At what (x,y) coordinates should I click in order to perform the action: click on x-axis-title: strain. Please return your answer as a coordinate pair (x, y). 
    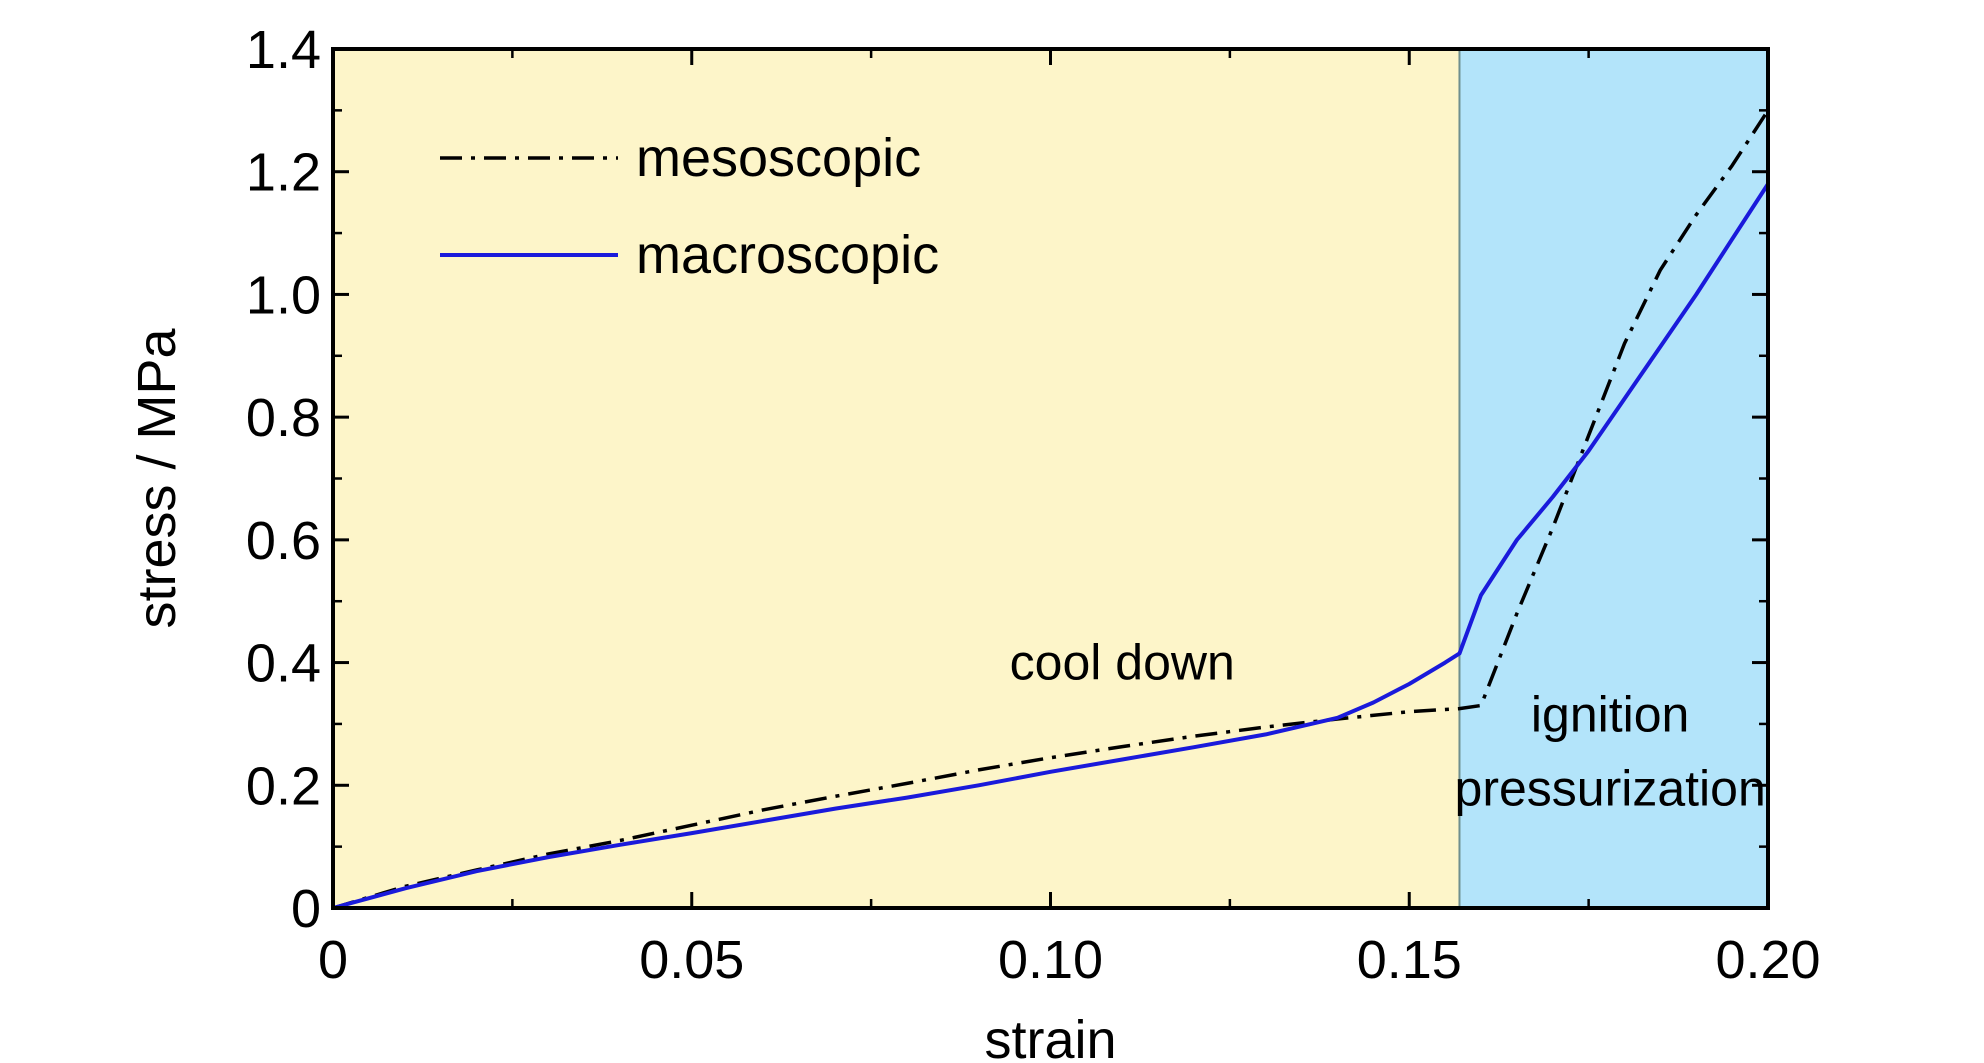
    Looking at the image, I should click on (1050, 1036).